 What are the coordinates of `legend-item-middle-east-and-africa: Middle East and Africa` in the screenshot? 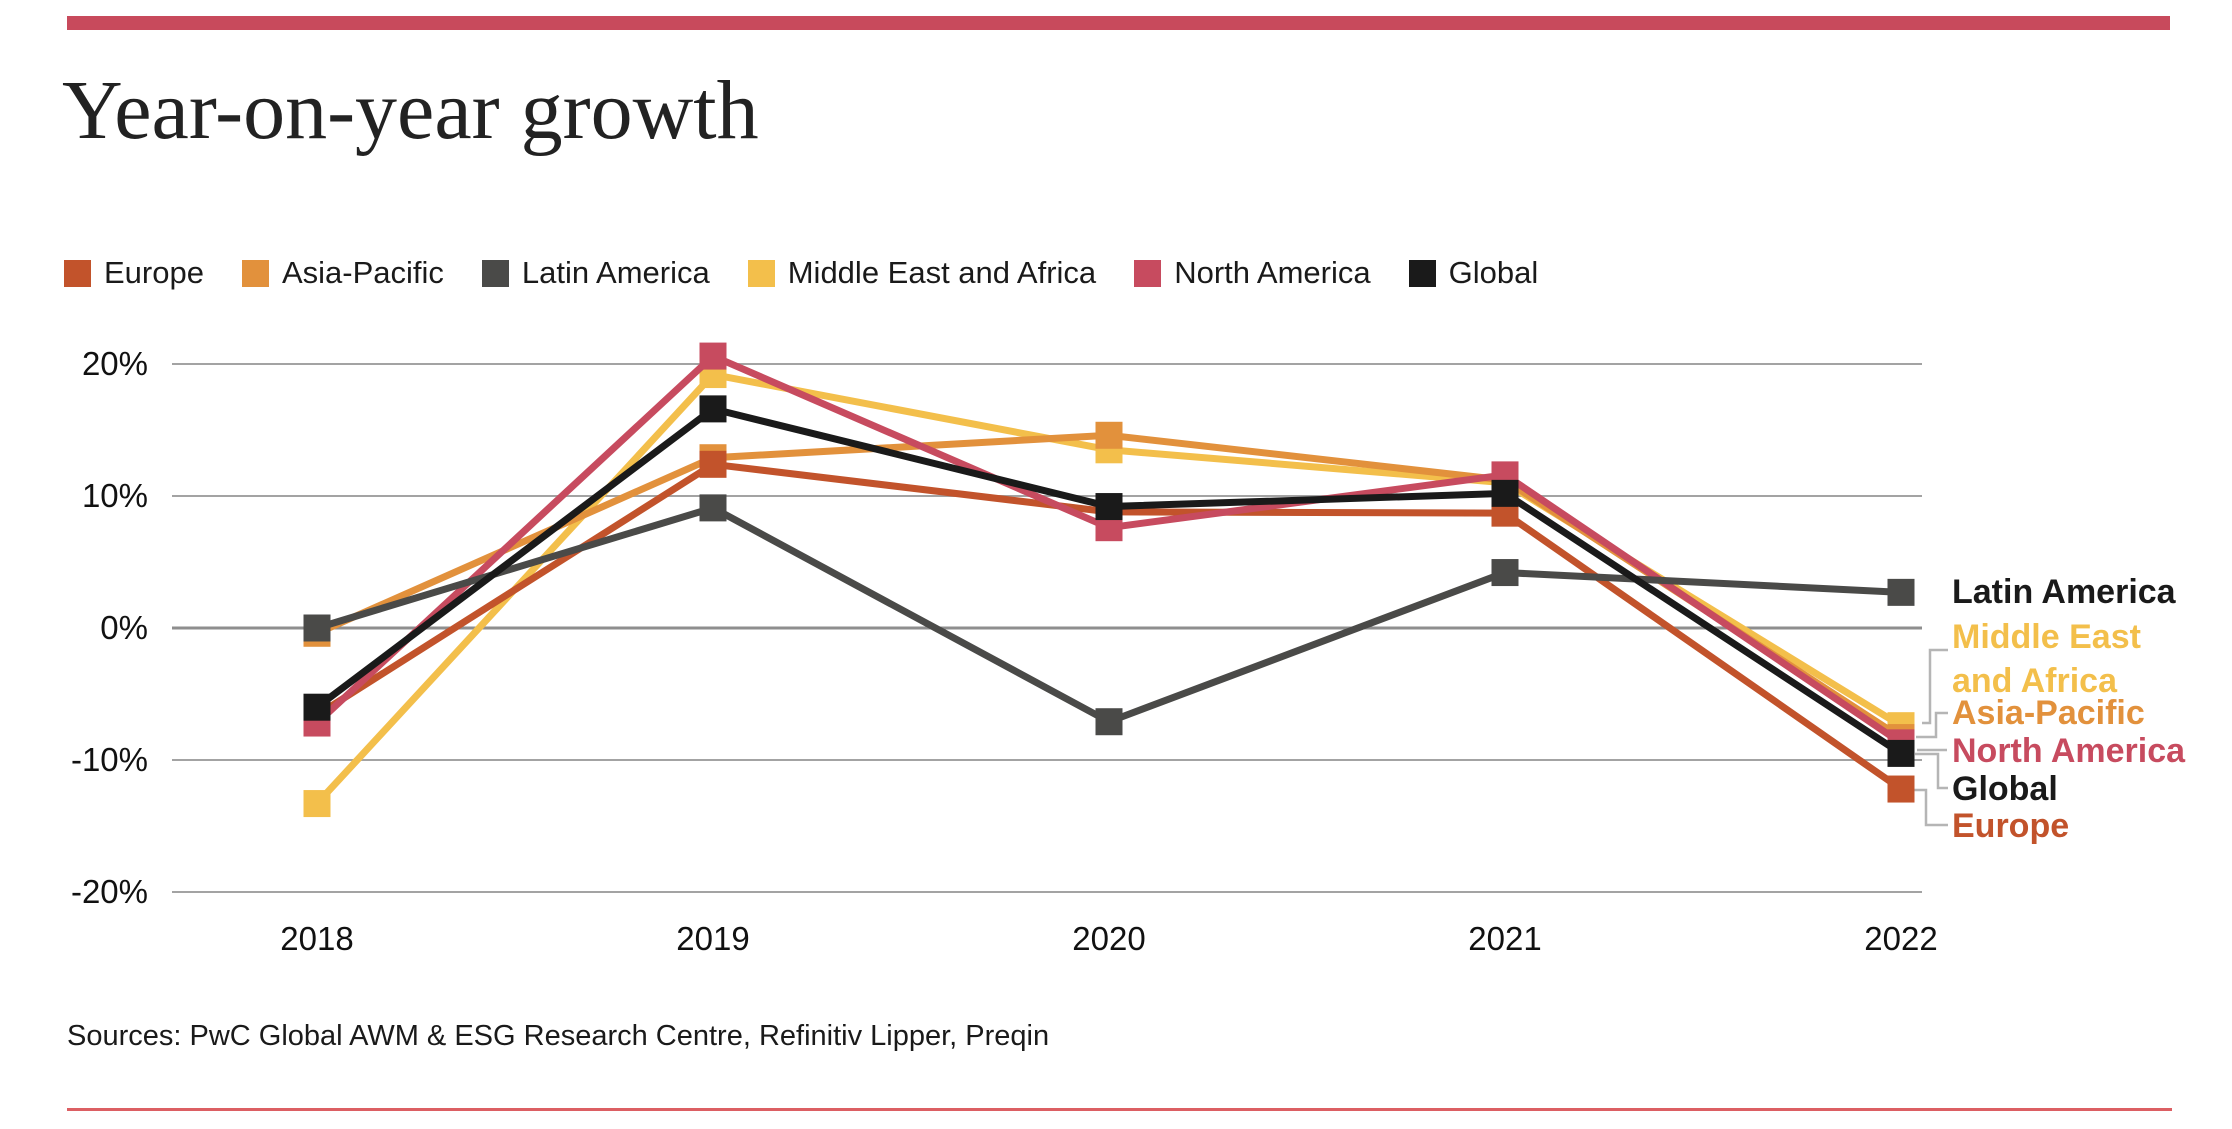 It's located at (922, 273).